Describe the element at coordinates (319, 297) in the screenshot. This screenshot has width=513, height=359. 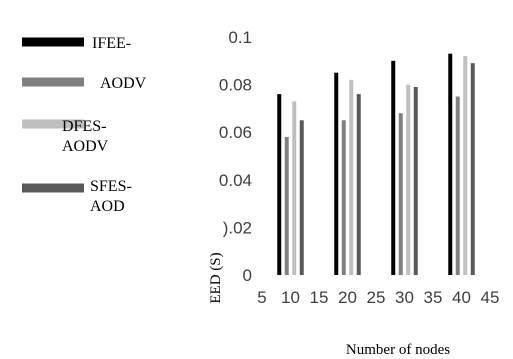
I see `x-tick-label: 15` at that location.